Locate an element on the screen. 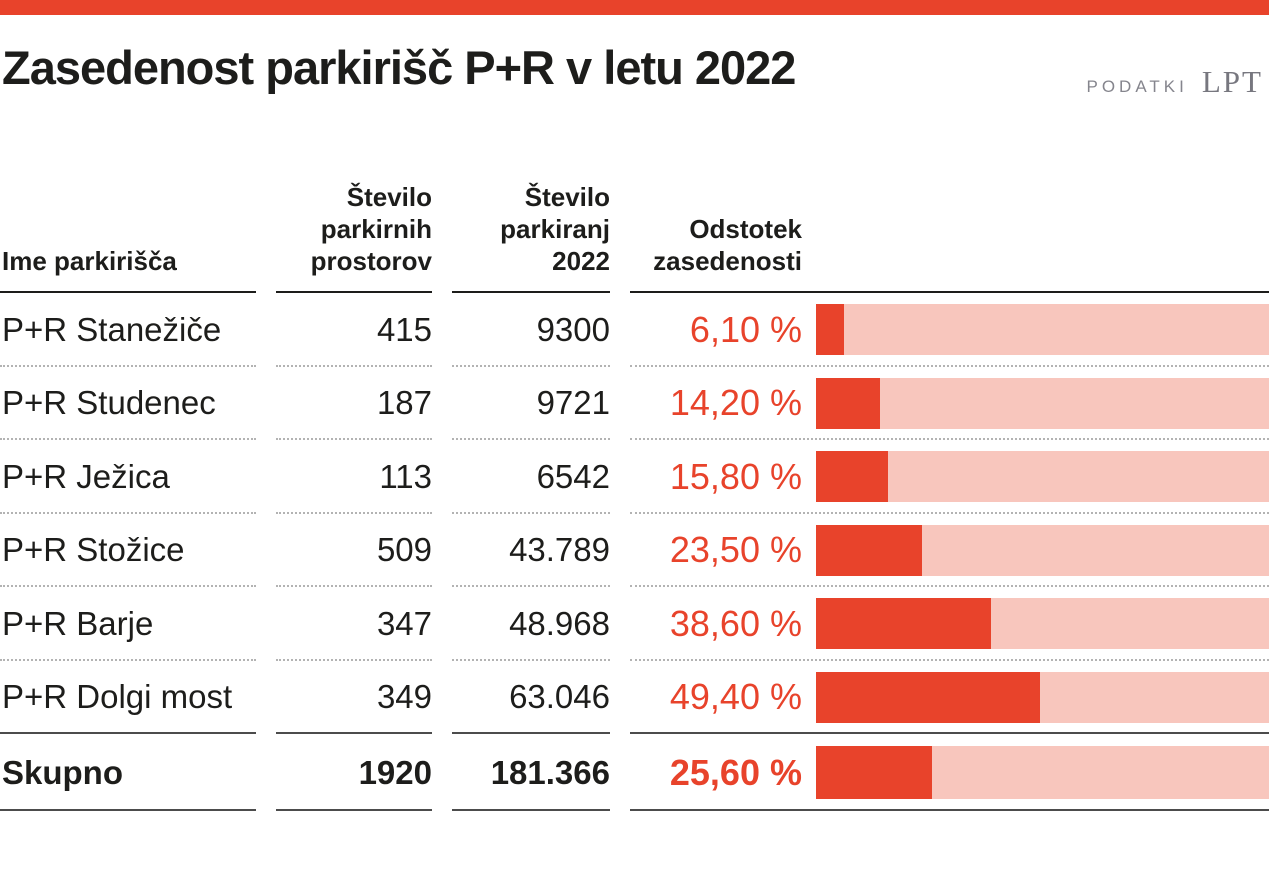 The height and width of the screenshot is (895, 1269). row-parkings-value: 43.789 is located at coordinates (559, 550).